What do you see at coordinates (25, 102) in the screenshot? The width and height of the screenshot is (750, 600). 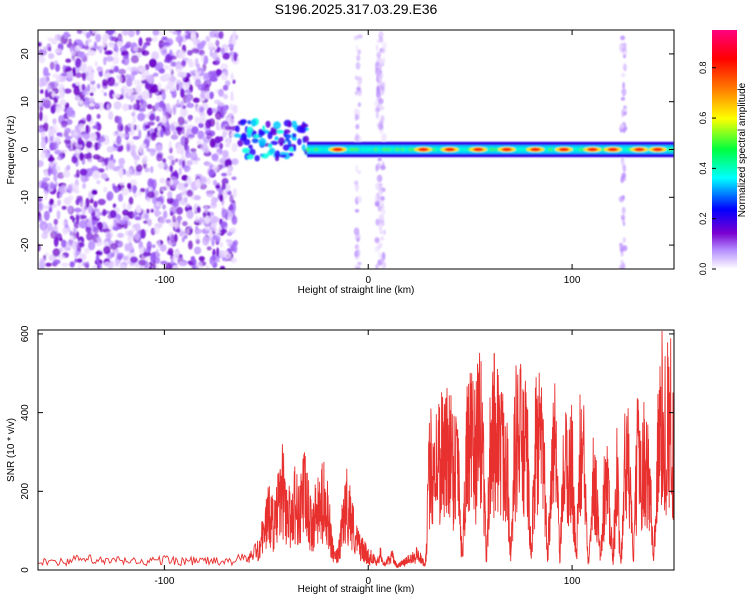 I see `y-tick-label: 10` at bounding box center [25, 102].